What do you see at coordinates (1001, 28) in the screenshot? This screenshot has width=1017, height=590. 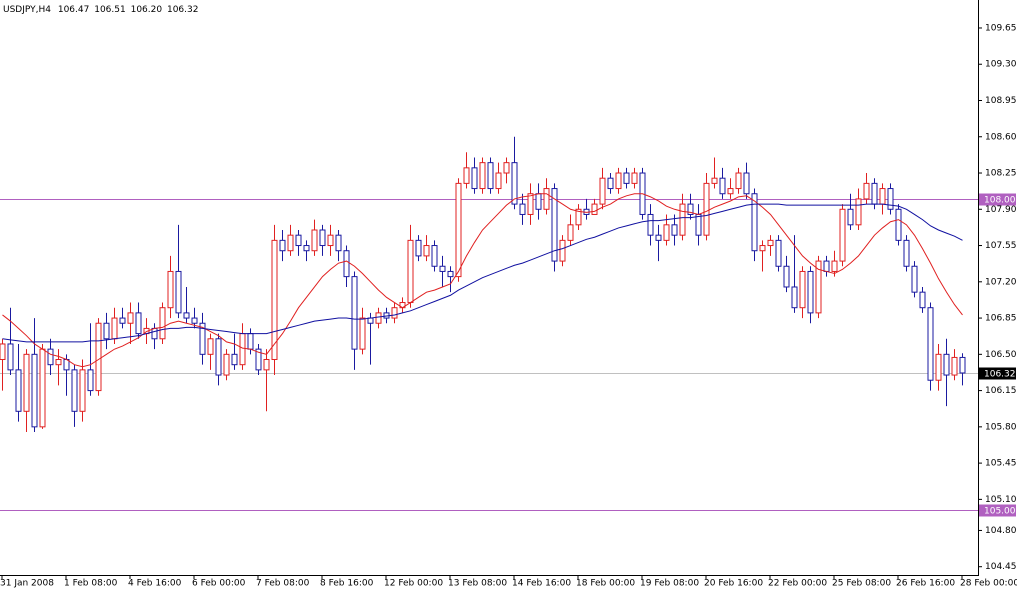 I see `y-tick-label: 109.65` at bounding box center [1001, 28].